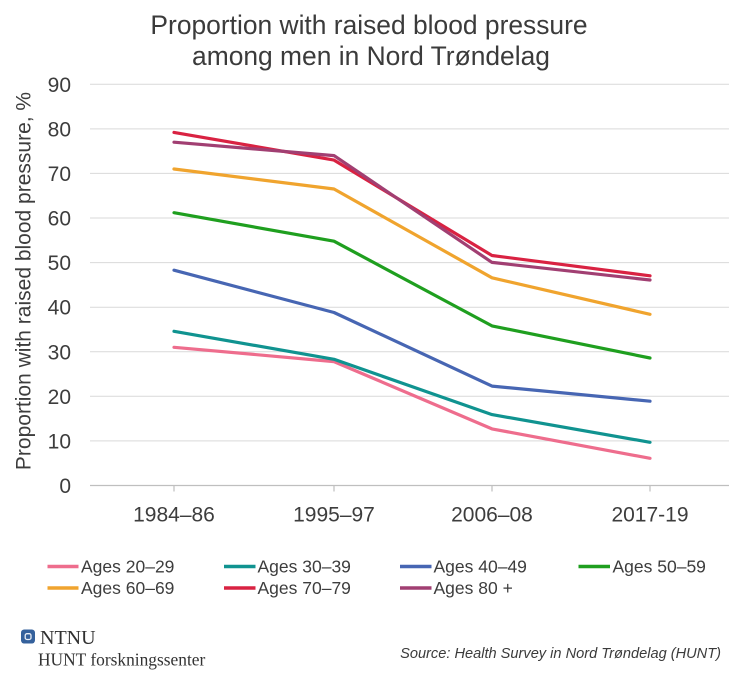 The height and width of the screenshot is (674, 736). Describe the element at coordinates (368, 25) in the screenshot. I see `svg-text:Proportion with raised blood p: Proportion with raised blood pressure` at that location.